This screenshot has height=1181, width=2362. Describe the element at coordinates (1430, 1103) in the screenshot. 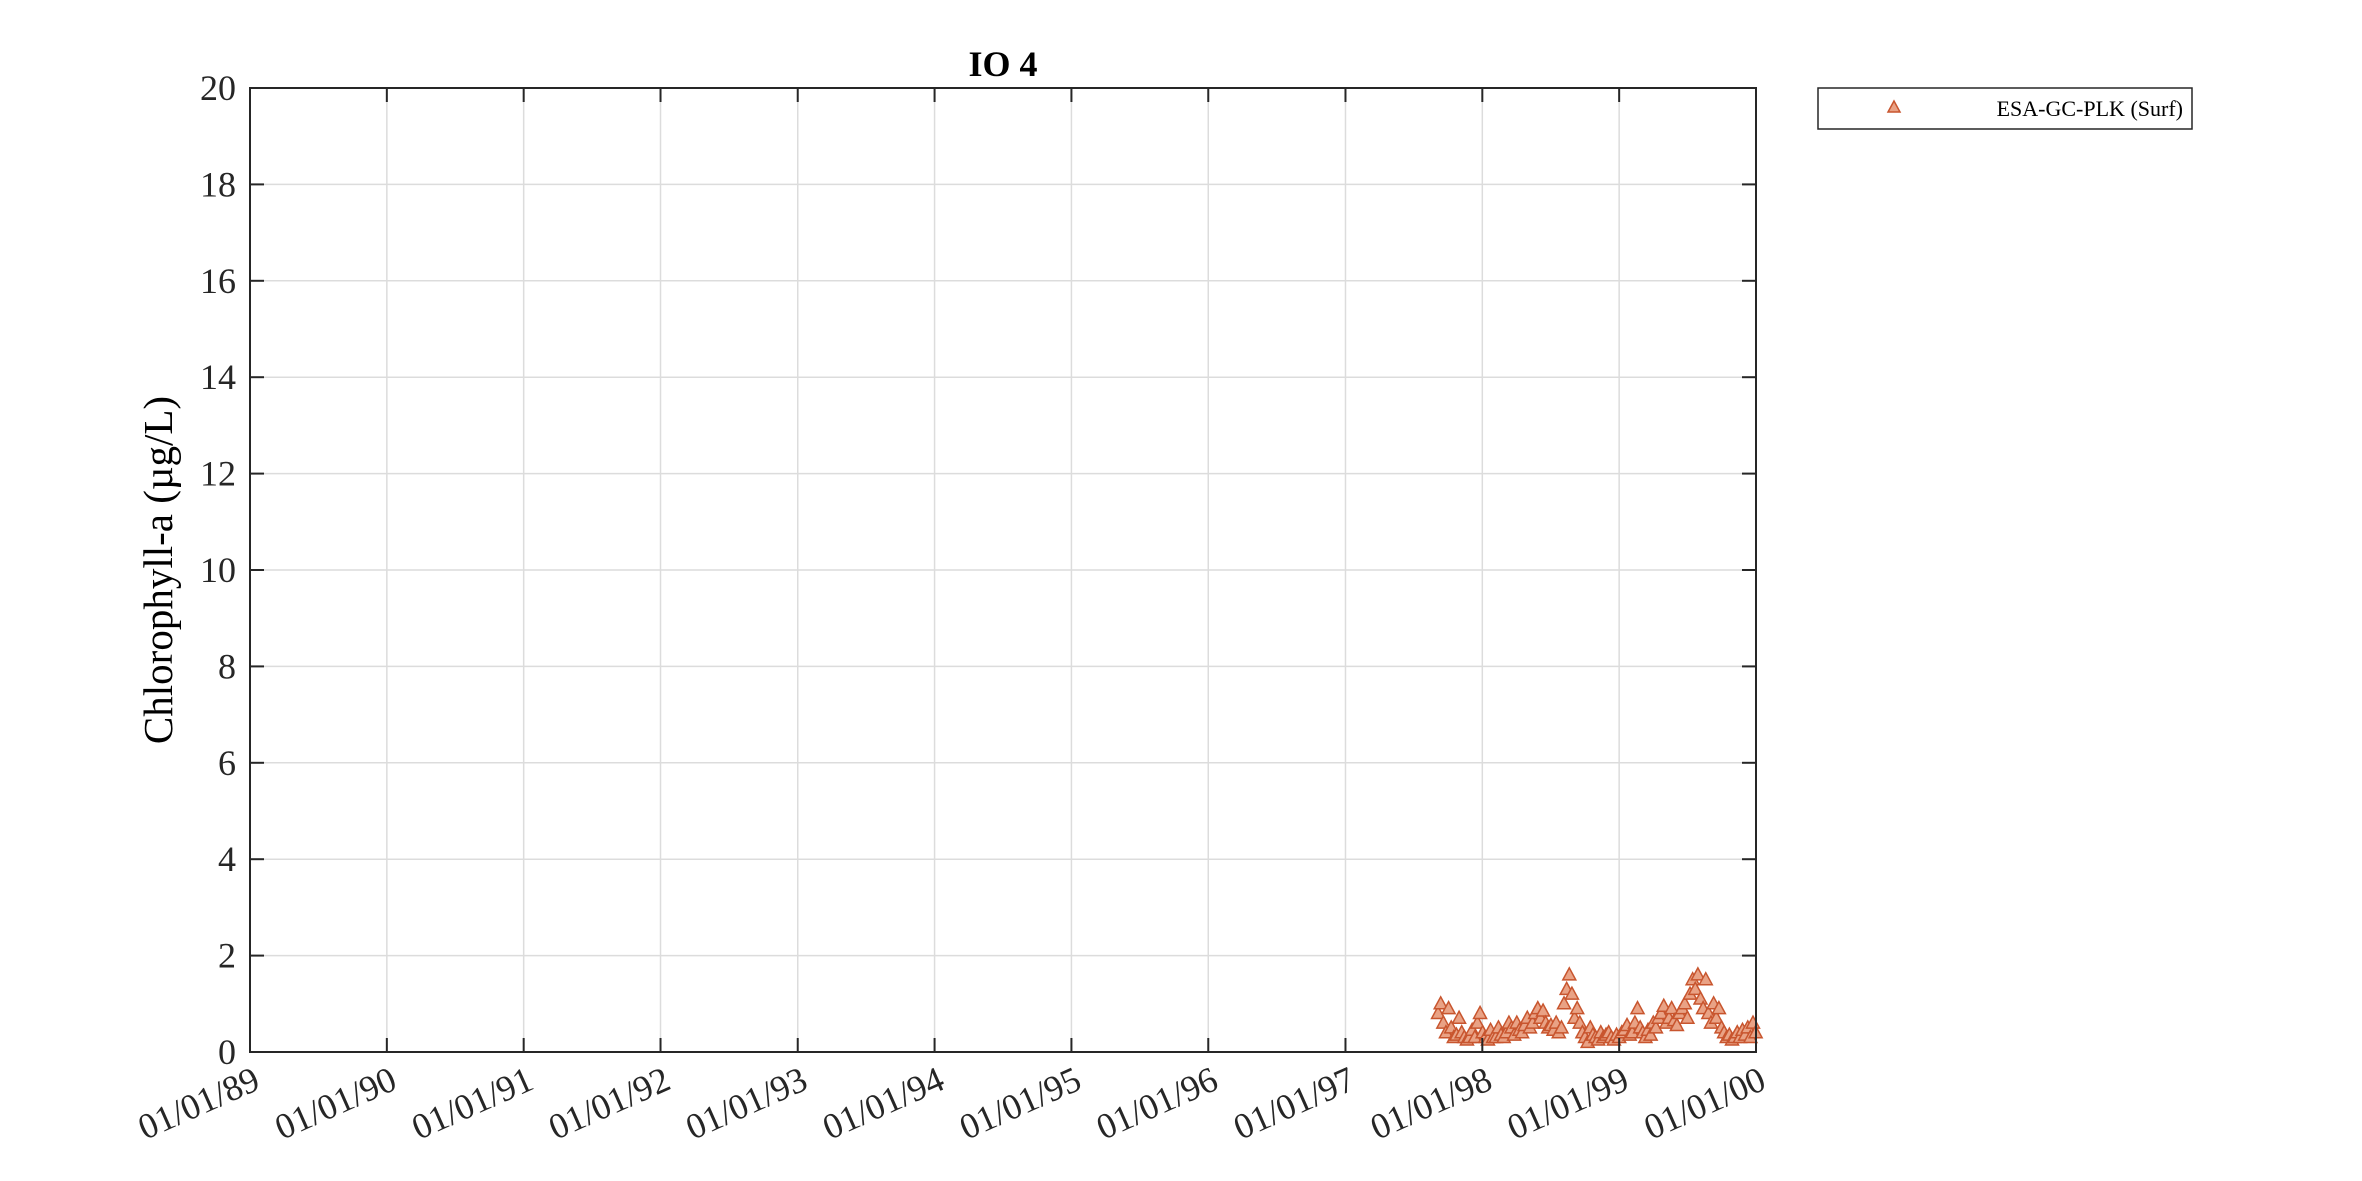

I see `x-tick-label: 01/01/98` at that location.